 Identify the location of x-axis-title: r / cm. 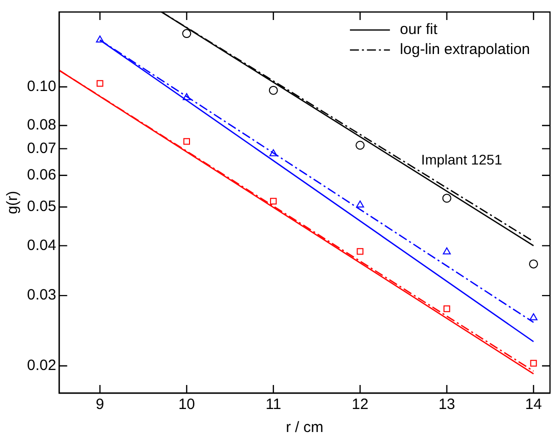
(305, 427).